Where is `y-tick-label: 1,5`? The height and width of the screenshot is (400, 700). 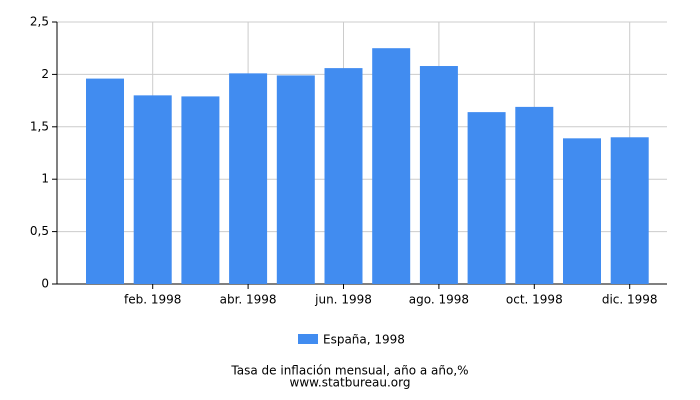 y-tick-label: 1,5 is located at coordinates (39, 126).